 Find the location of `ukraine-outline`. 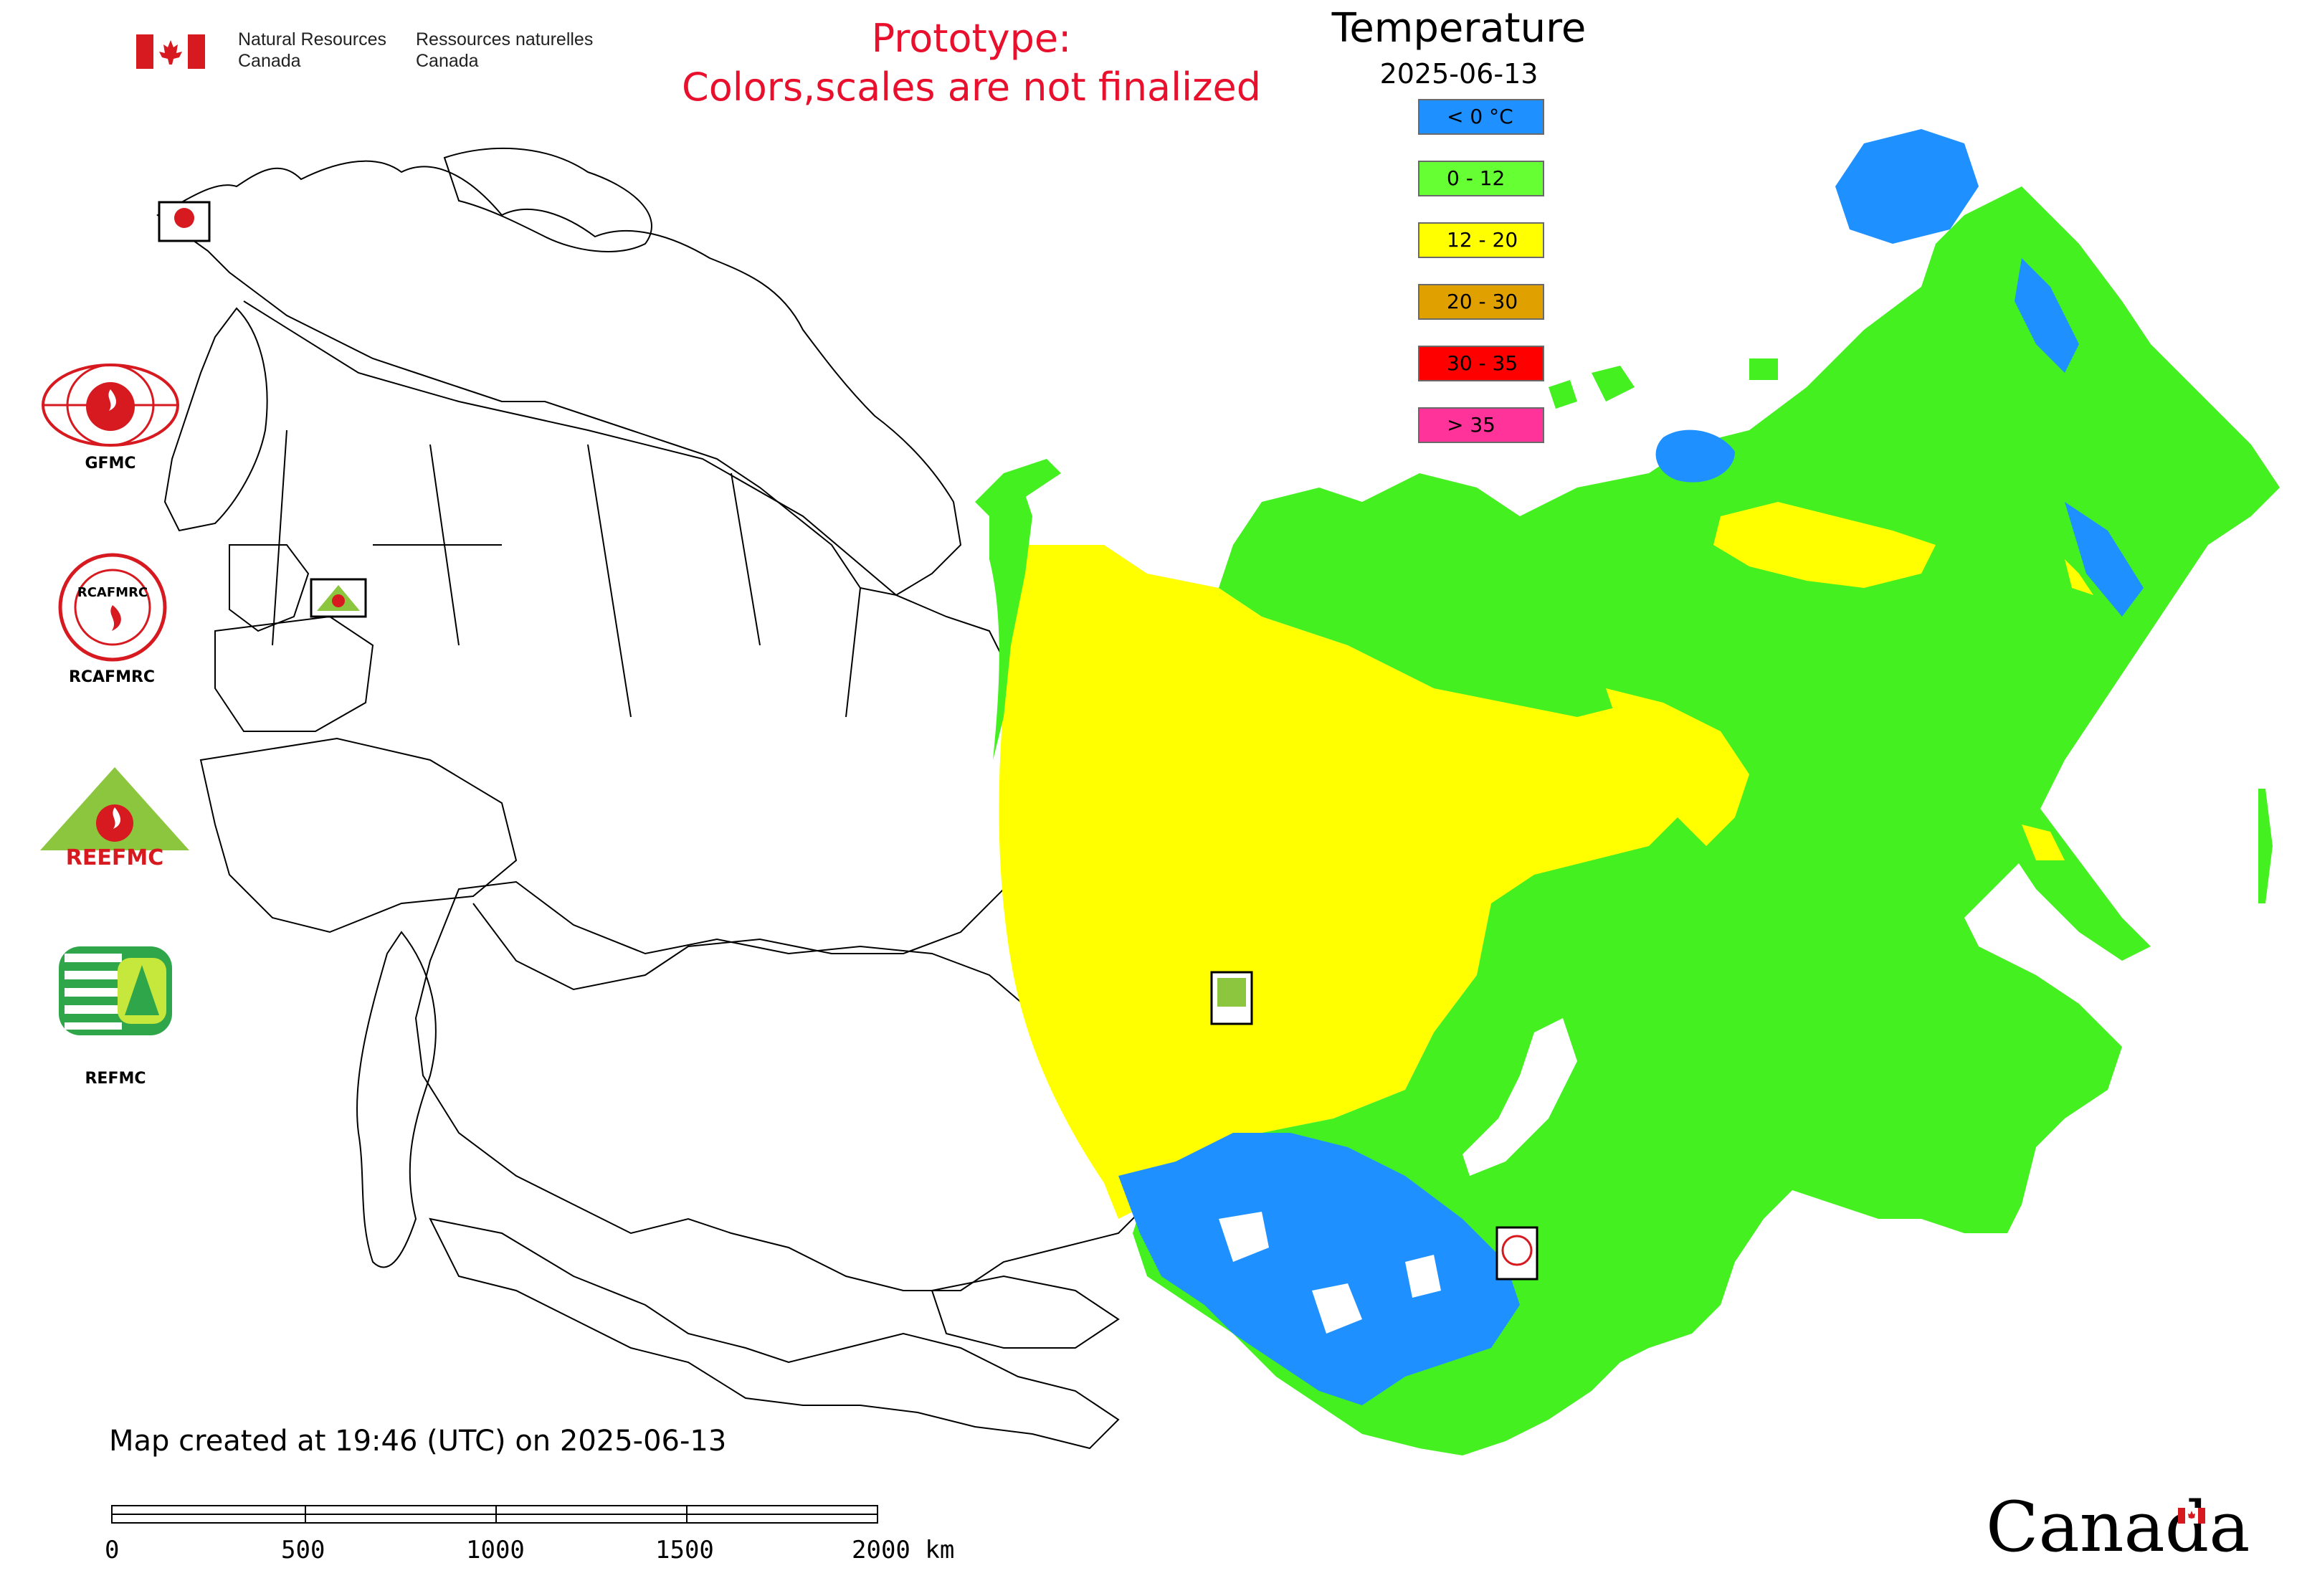

ukraine-outline is located at coordinates (359, 835).